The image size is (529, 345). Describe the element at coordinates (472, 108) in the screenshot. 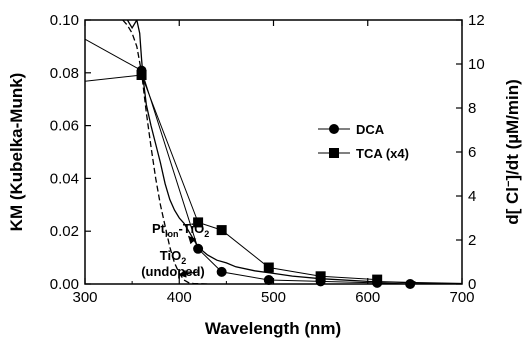

I see `y-right-tick-label: 8` at that location.